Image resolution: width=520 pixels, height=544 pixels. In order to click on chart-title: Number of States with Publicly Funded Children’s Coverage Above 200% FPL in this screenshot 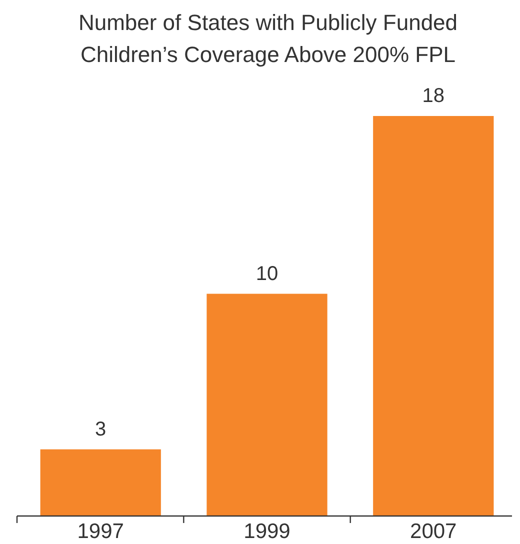, I will do `click(268, 38)`.